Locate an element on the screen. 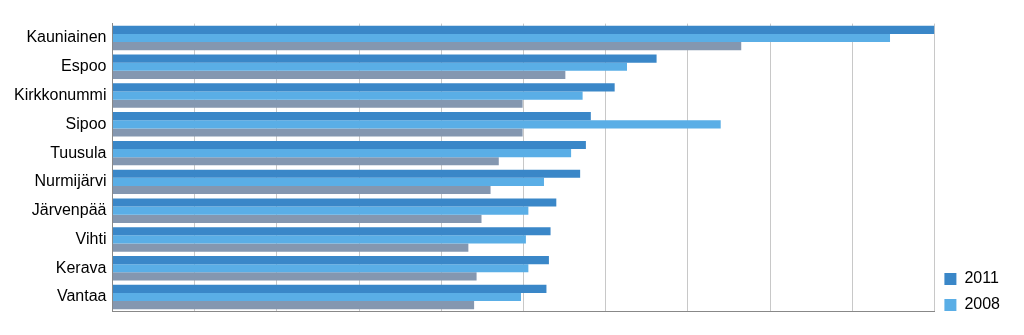 The height and width of the screenshot is (335, 1024). y-tick-label: Tuusula is located at coordinates (78, 152).